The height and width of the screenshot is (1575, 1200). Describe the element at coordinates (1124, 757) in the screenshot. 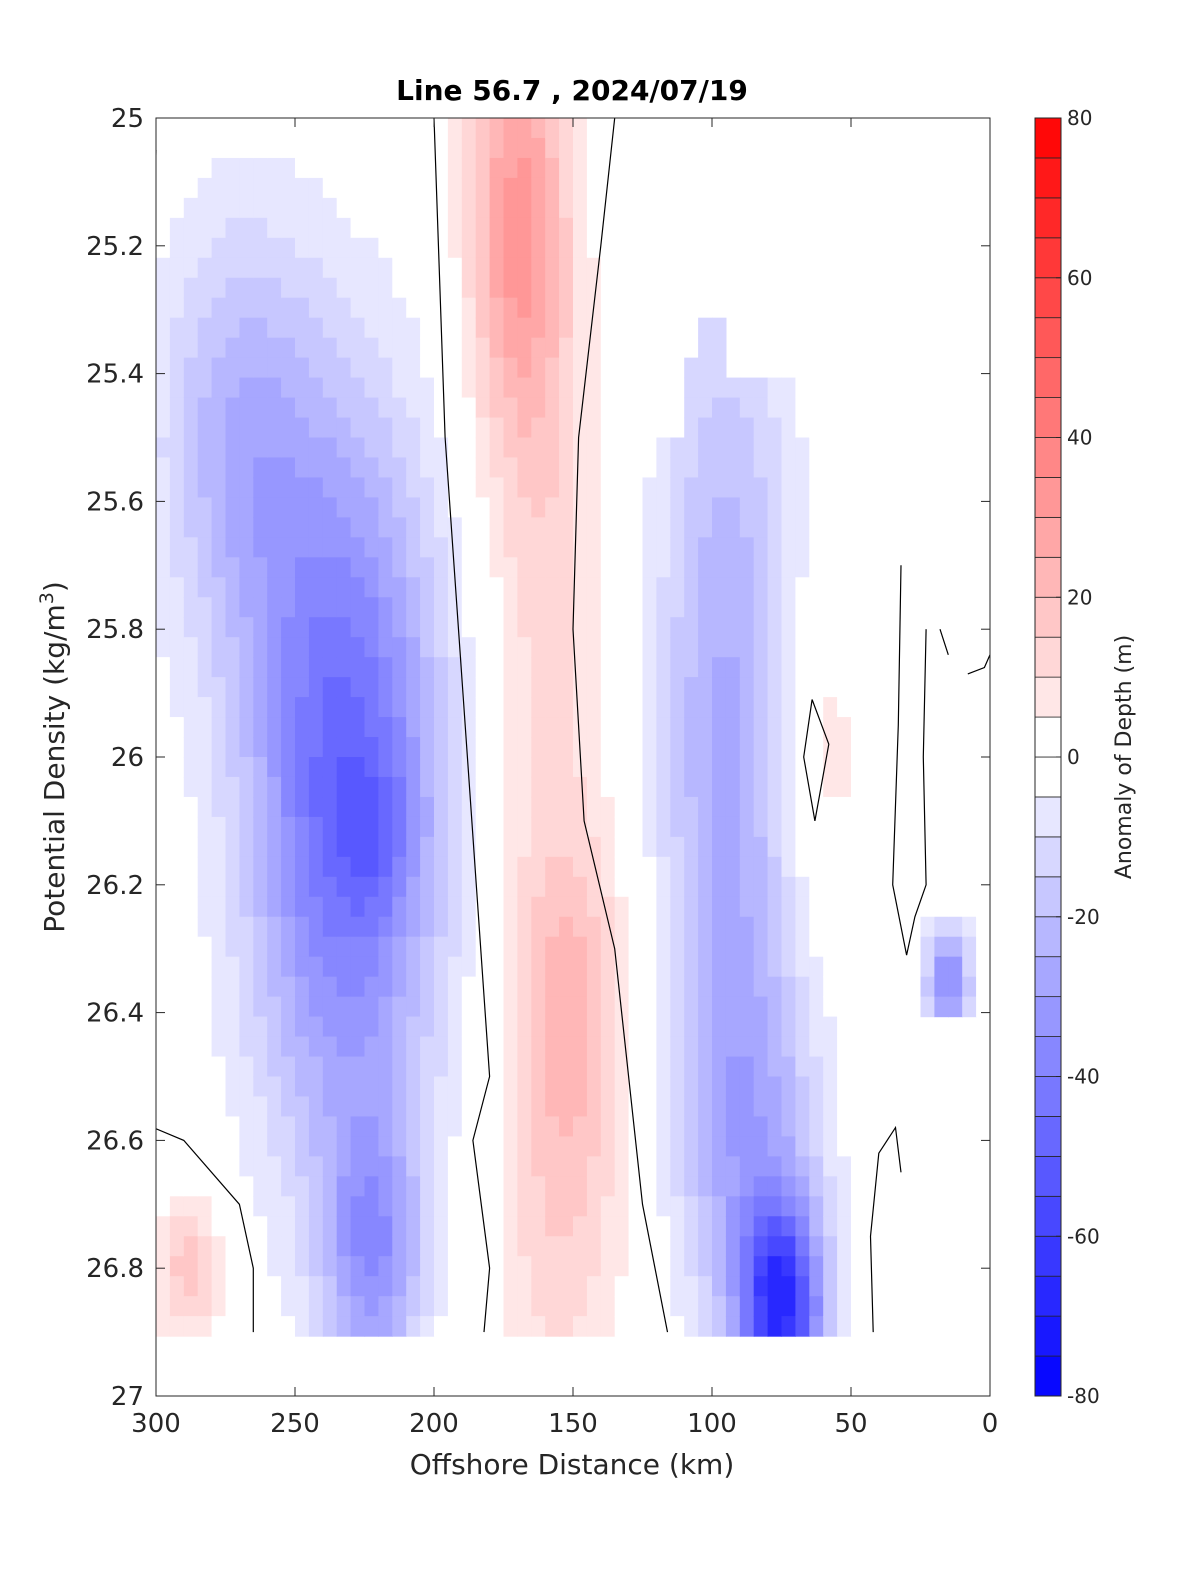

I see `colorbar-label: Anomaly of Depth (m)` at that location.